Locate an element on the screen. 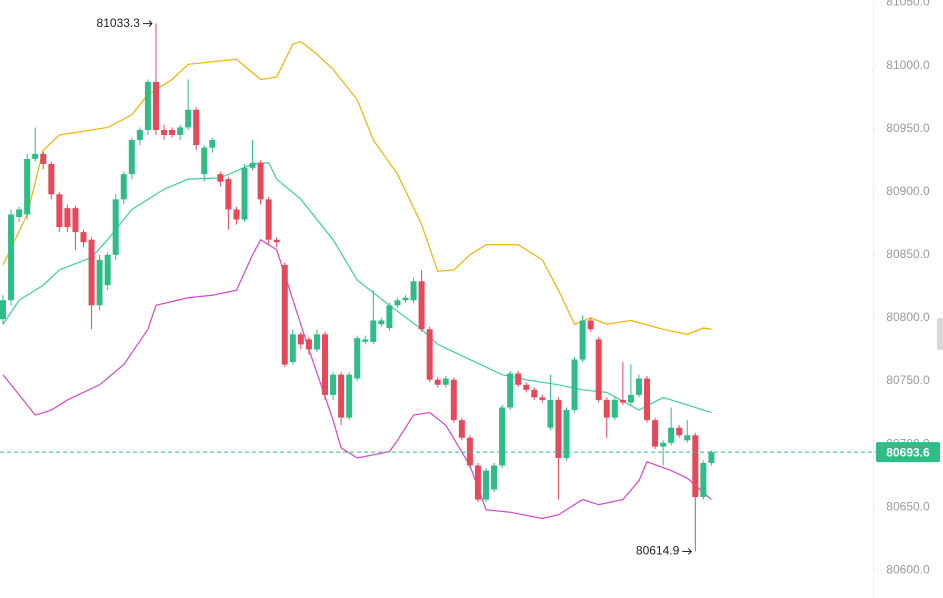 The width and height of the screenshot is (943, 598). y-tick-label: 80600.0 is located at coordinates (908, 569).